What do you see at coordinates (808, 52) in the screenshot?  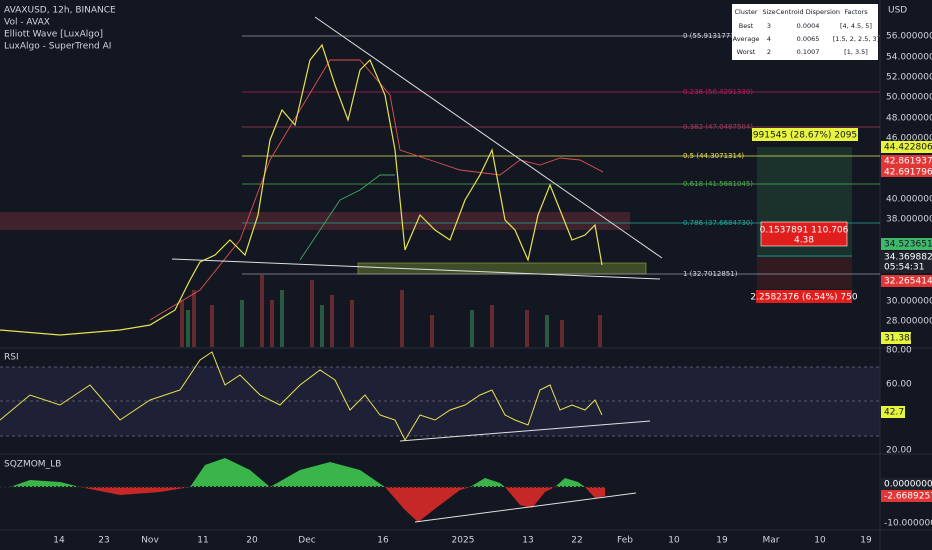 I see `td: 0.1007` at bounding box center [808, 52].